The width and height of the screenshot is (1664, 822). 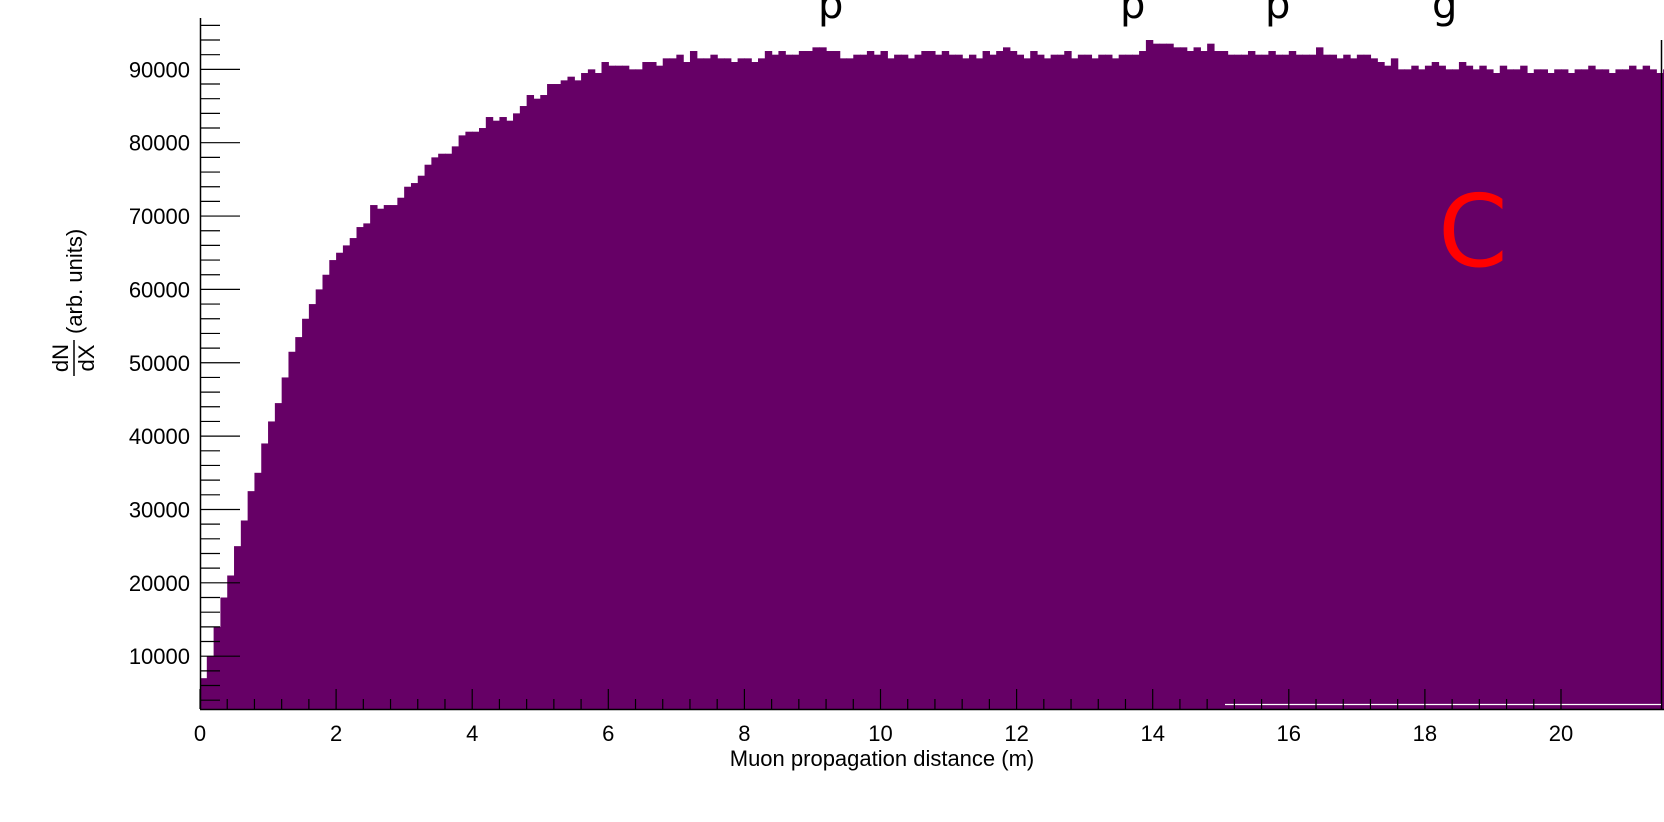 What do you see at coordinates (882, 758) in the screenshot?
I see `x-axis-title: Muon propagation distance (m)` at bounding box center [882, 758].